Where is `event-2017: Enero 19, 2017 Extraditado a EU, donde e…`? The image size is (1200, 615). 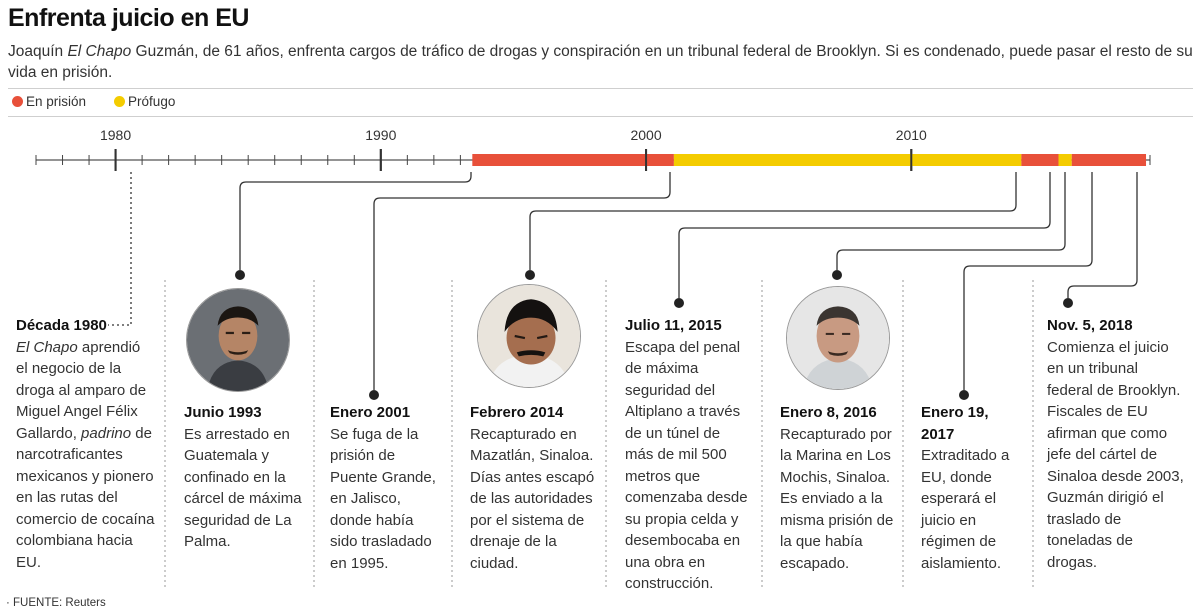 event-2017: Enero 19, 2017 Extraditado a EU, donde e… is located at coordinates (969, 488).